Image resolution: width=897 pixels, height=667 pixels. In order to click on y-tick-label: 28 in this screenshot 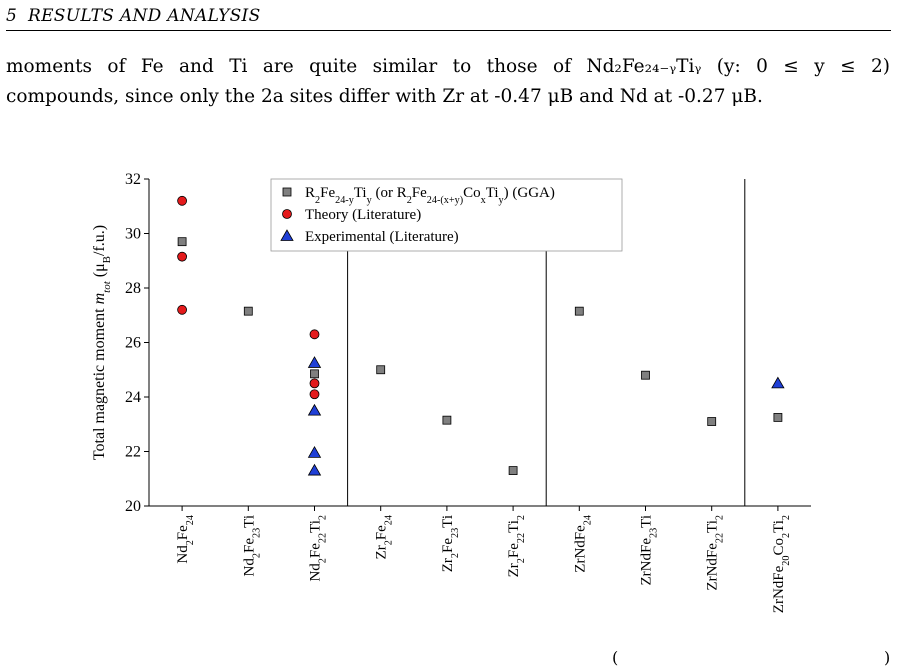, I will do `click(133, 288)`.